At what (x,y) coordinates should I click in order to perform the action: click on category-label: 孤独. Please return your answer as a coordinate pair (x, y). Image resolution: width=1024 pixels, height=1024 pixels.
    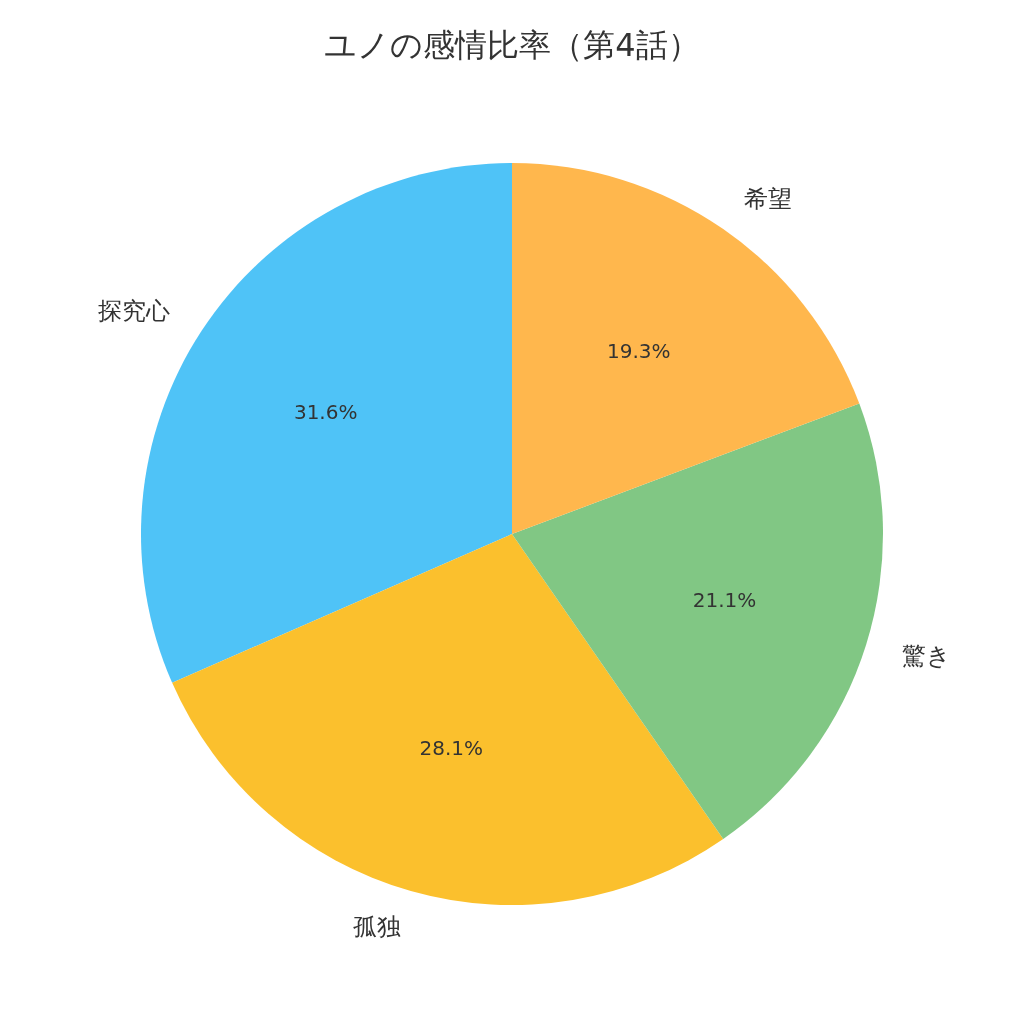
    Looking at the image, I should click on (376, 926).